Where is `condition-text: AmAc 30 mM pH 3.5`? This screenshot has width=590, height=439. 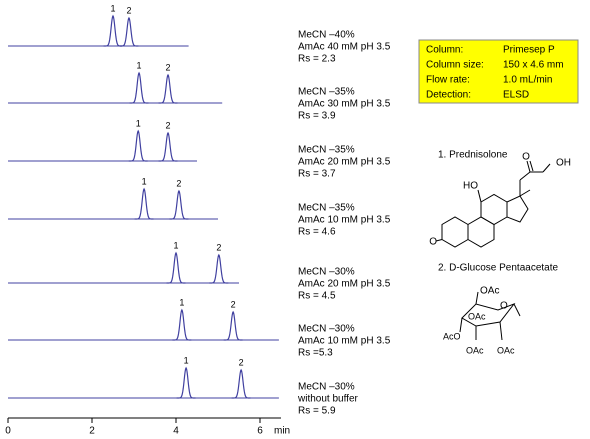 condition-text: AmAc 30 mM pH 3.5 is located at coordinates (344, 104).